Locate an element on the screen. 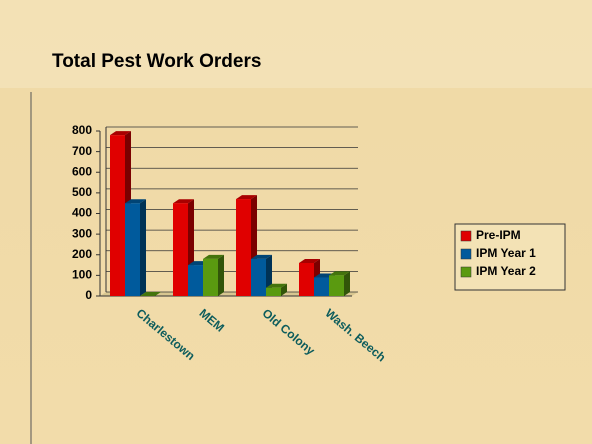  y-tick-label: 400 is located at coordinates (82, 213).